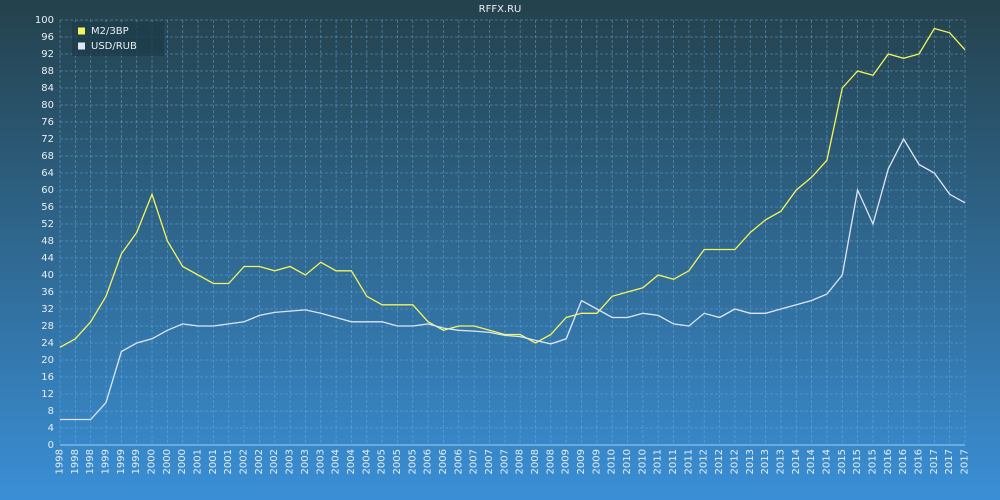 The height and width of the screenshot is (500, 1000). I want to click on y-tick-label: 48, so click(47, 241).